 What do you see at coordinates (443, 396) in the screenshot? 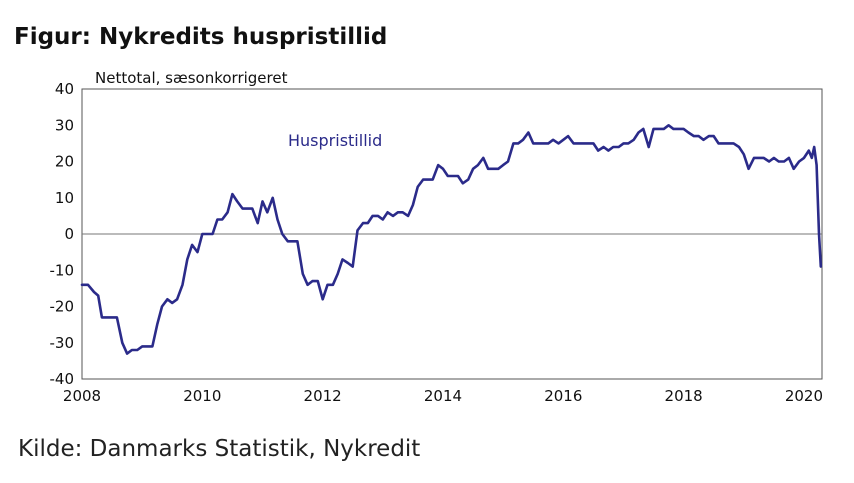
I see `x-tick-label: 2014` at bounding box center [443, 396].